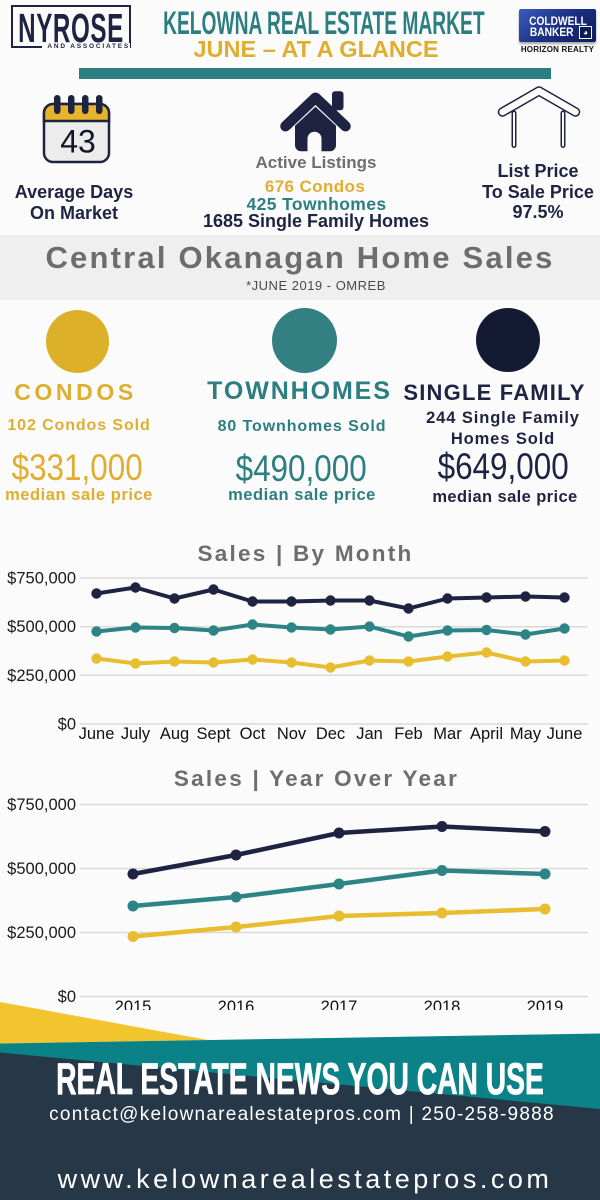 Image resolution: width=600 pixels, height=1200 pixels. What do you see at coordinates (330, 734) in the screenshot?
I see `svg-text: Dec` at bounding box center [330, 734].